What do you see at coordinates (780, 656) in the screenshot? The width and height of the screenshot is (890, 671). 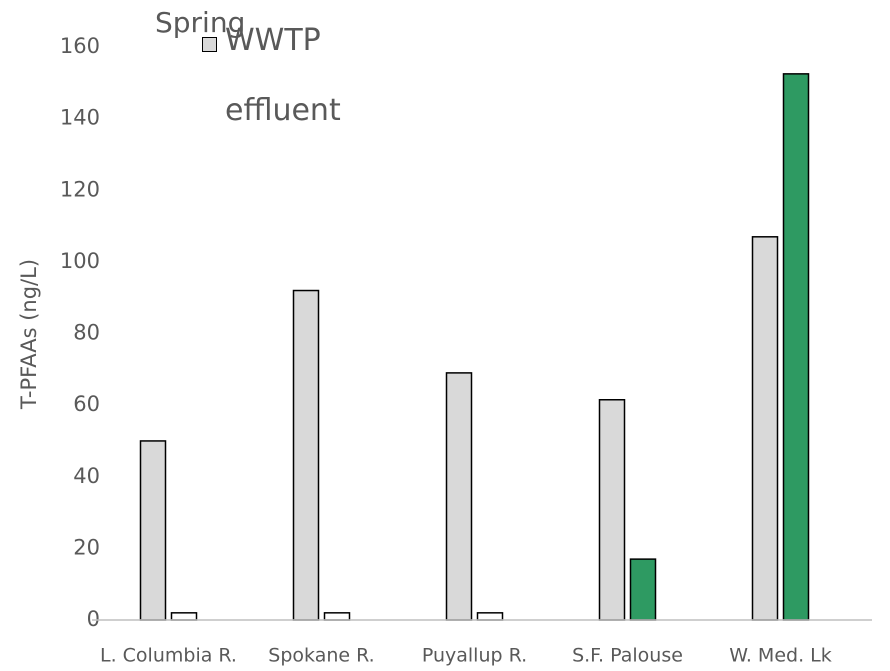 I see `x-tick-label: W. Med. Lk` at bounding box center [780, 656].